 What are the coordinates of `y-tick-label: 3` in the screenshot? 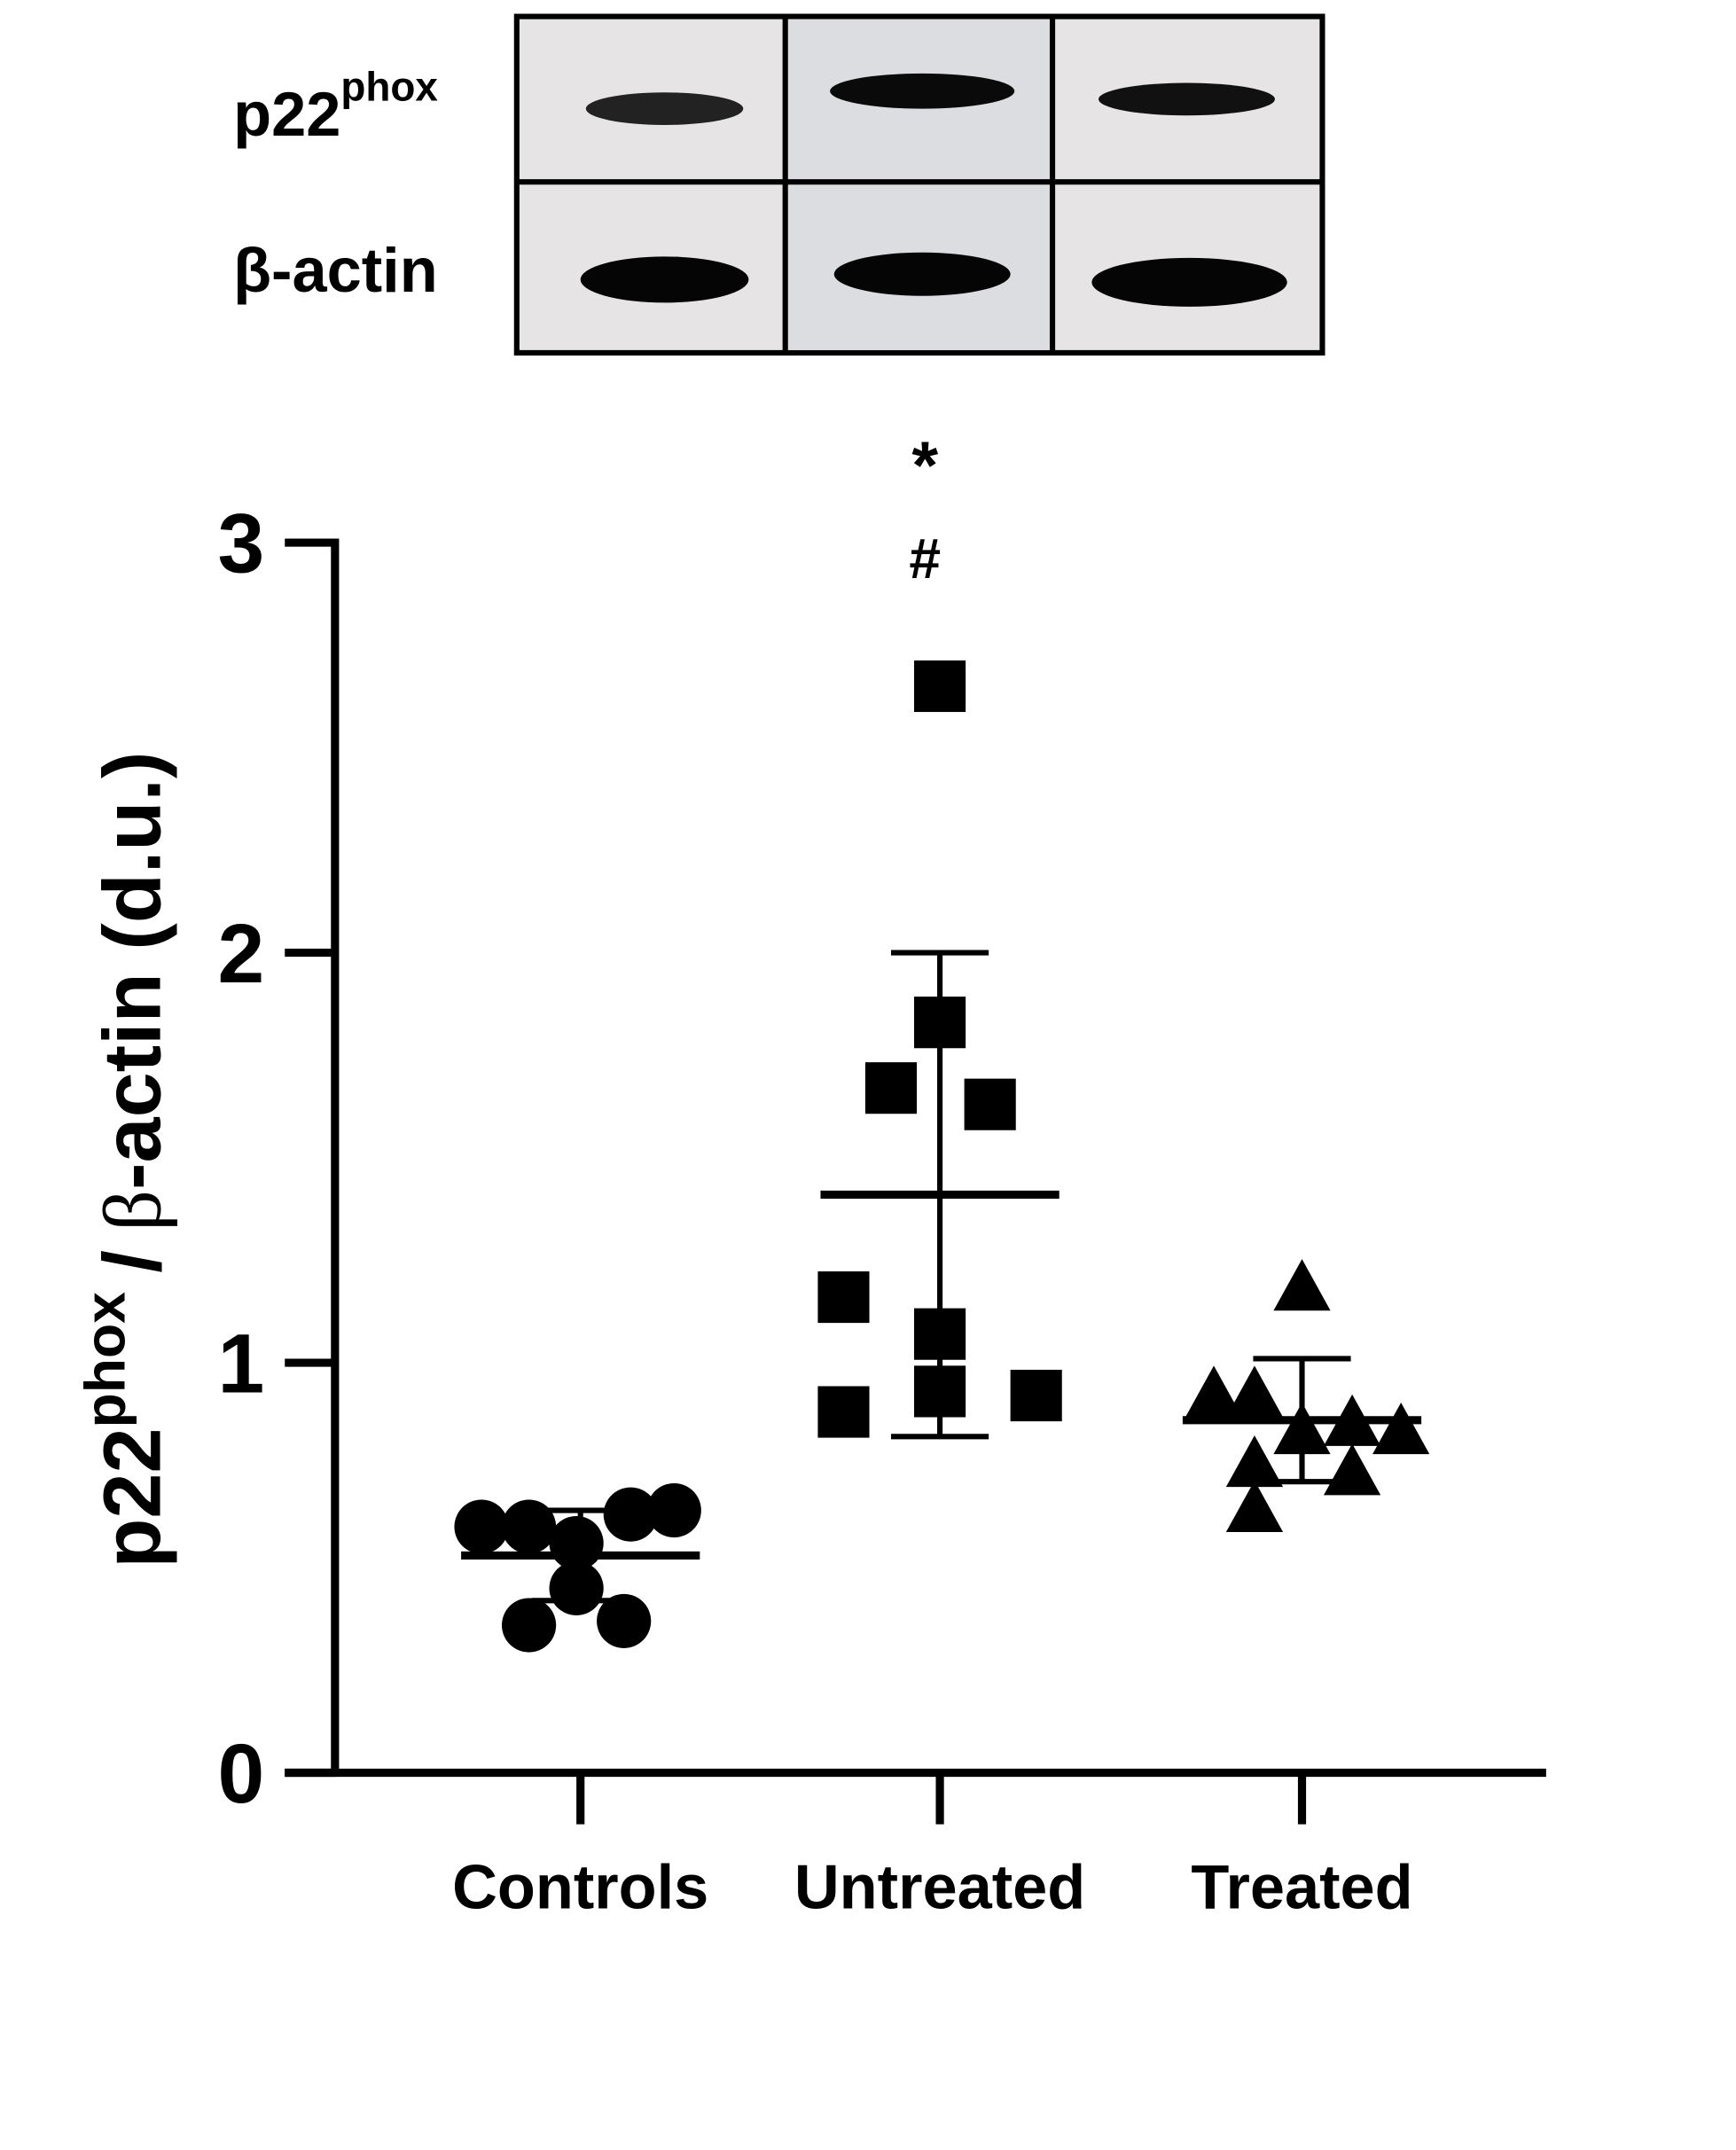 It's located at (241, 544).